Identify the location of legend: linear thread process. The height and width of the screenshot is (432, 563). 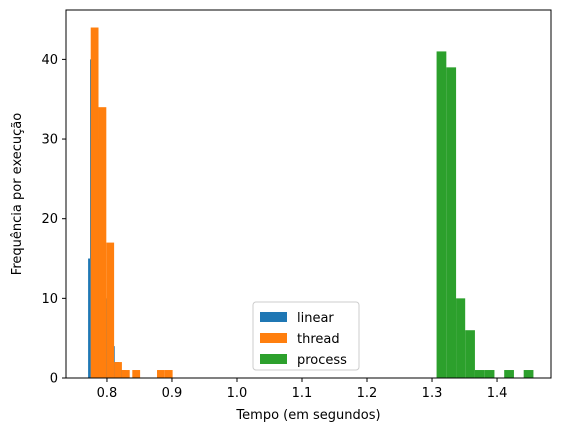
(306, 336).